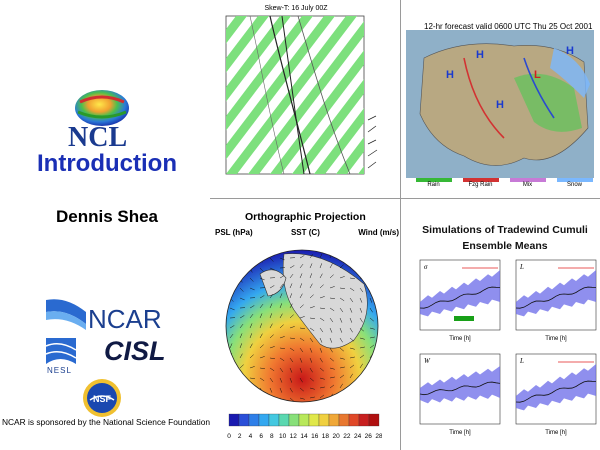 The width and height of the screenshot is (600, 450). What do you see at coordinates (527, 185) in the screenshot?
I see `legend-label: Mix` at bounding box center [527, 185].